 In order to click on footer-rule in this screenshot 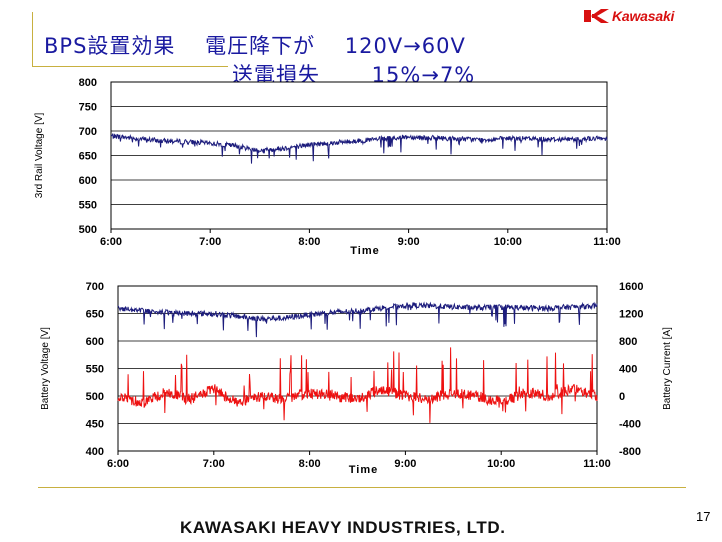, I will do `click(362, 487)`.